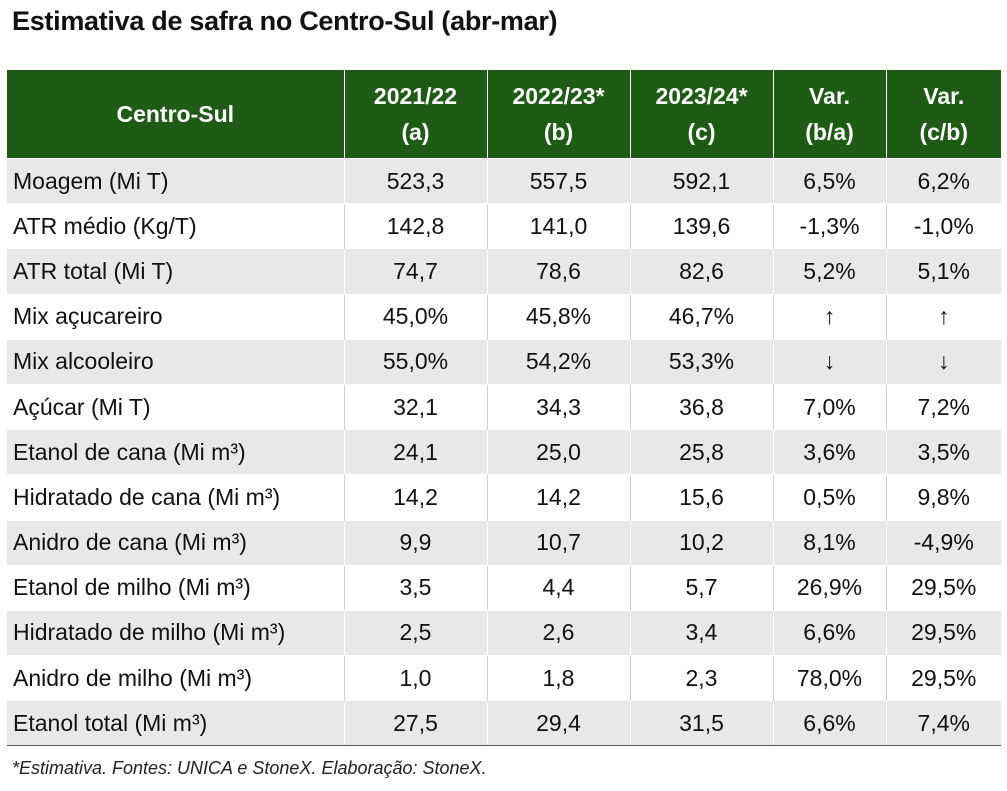 This screenshot has height=791, width=1007. What do you see at coordinates (558, 361) in the screenshot?
I see `table-cell: 54,2%` at bounding box center [558, 361].